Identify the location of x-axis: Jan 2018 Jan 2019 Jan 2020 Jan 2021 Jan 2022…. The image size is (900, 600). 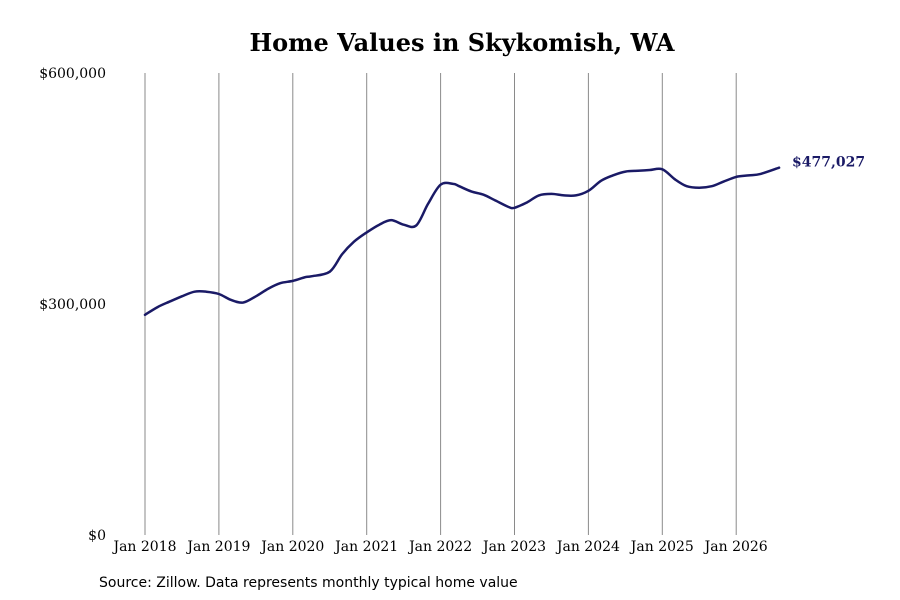
(439, 547).